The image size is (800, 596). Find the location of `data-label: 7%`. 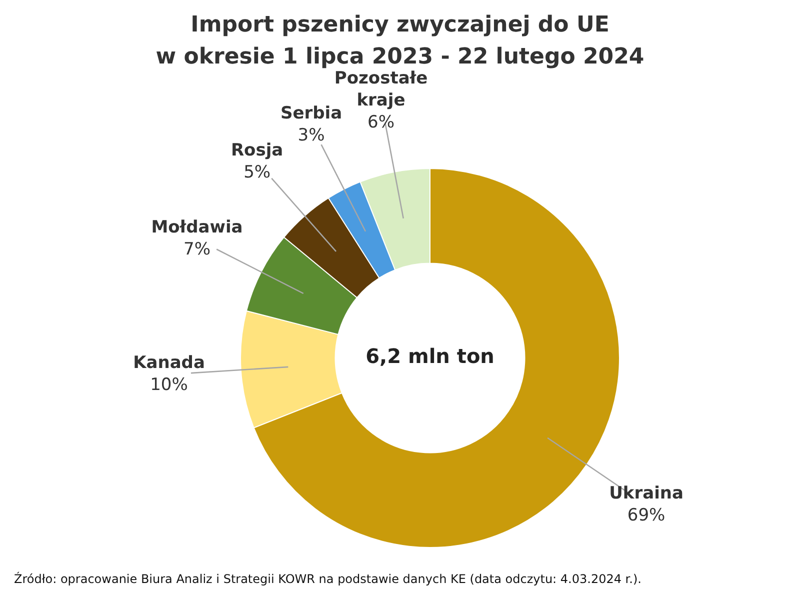

data-label: 7% is located at coordinates (197, 250).